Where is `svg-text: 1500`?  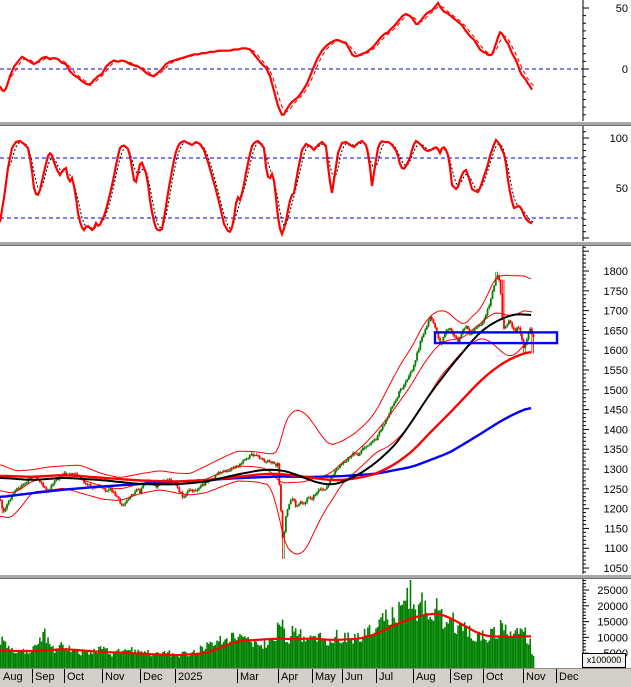
svg-text: 1500 is located at coordinates (616, 391).